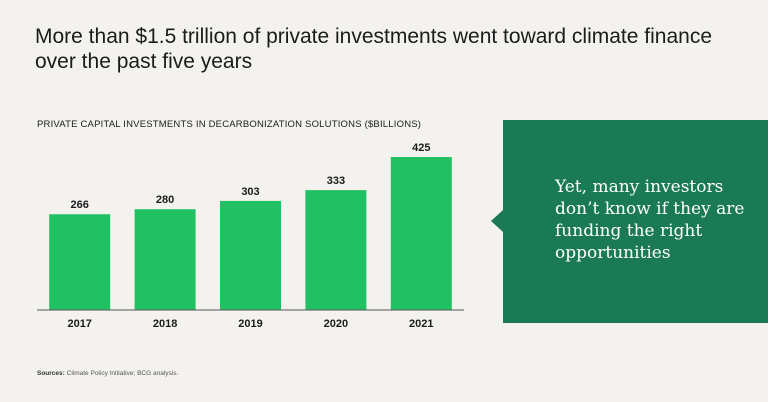 This screenshot has height=402, width=768. I want to click on x-tick-2020: 2020, so click(336, 324).